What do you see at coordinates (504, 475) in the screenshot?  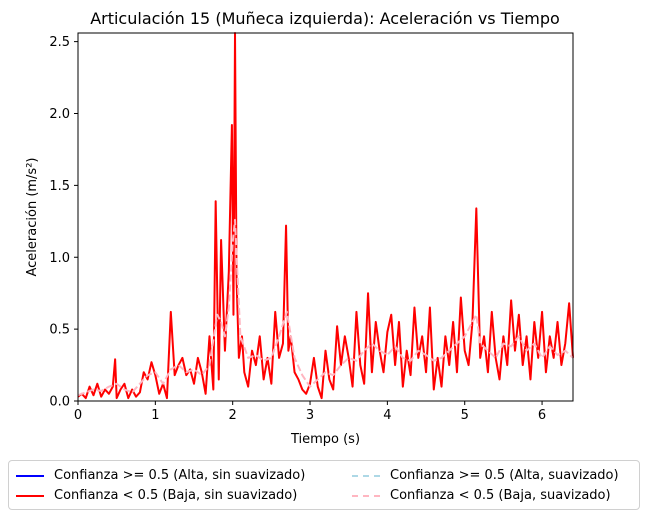 I see `legend-label: Confianza >= 0.5 (Alta, suavizado)` at bounding box center [504, 475].